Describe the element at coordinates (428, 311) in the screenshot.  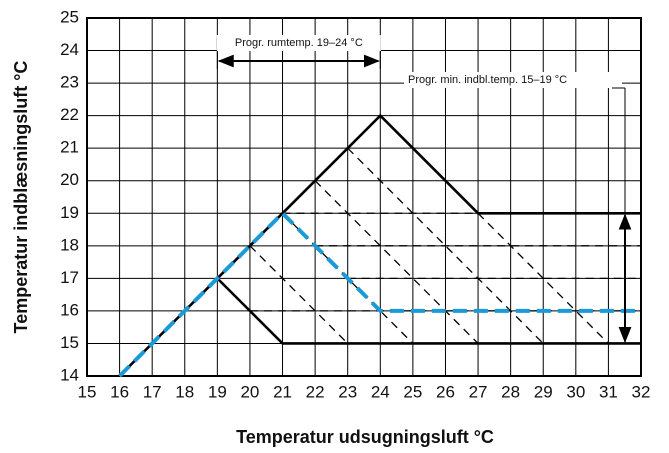
I see `line` at that location.